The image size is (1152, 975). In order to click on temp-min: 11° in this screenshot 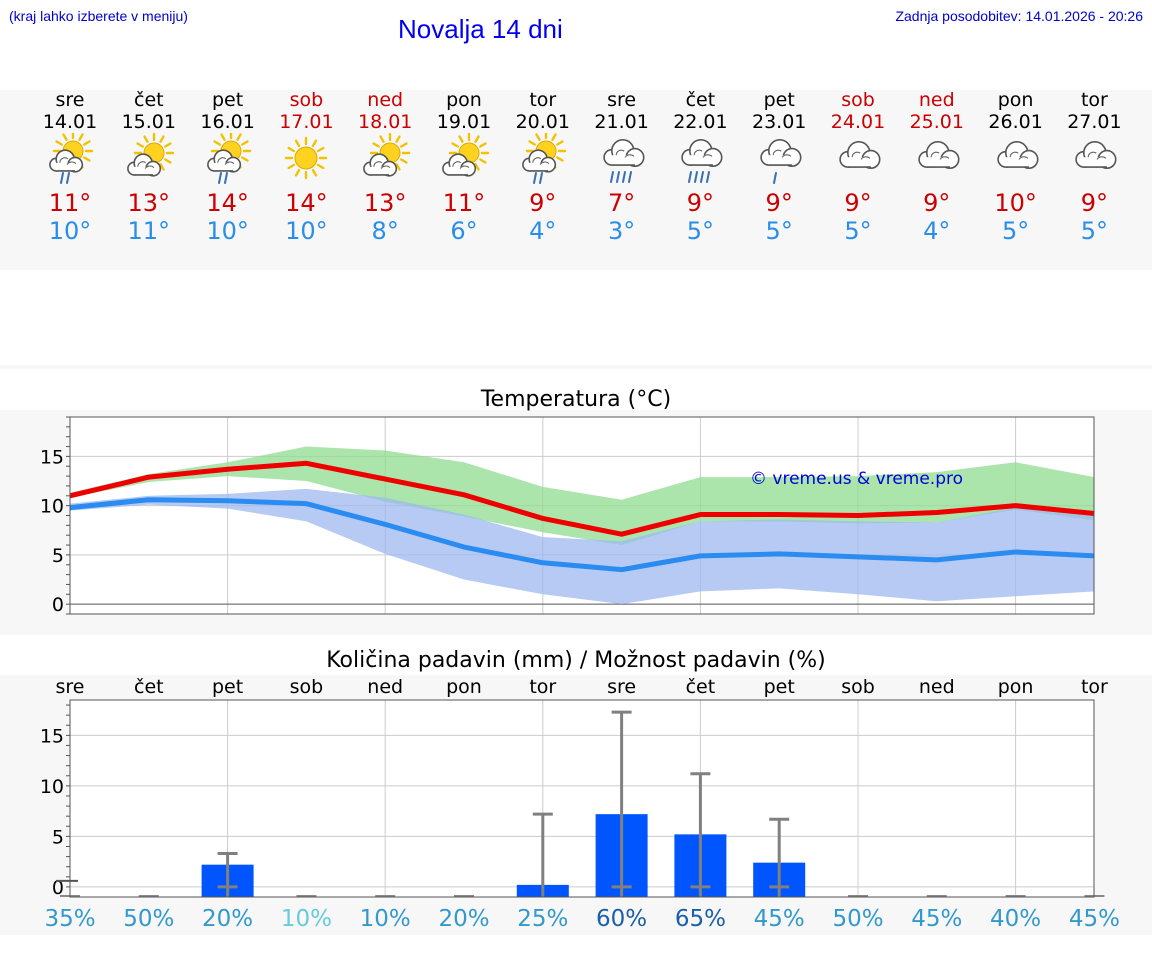, I will do `click(149, 231)`.